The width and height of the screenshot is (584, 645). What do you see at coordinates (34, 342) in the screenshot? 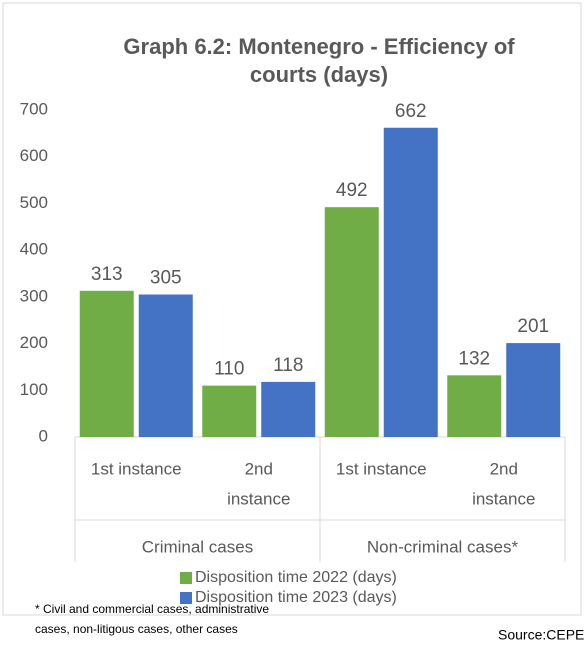
I see `y-tick-label: 200` at bounding box center [34, 342].